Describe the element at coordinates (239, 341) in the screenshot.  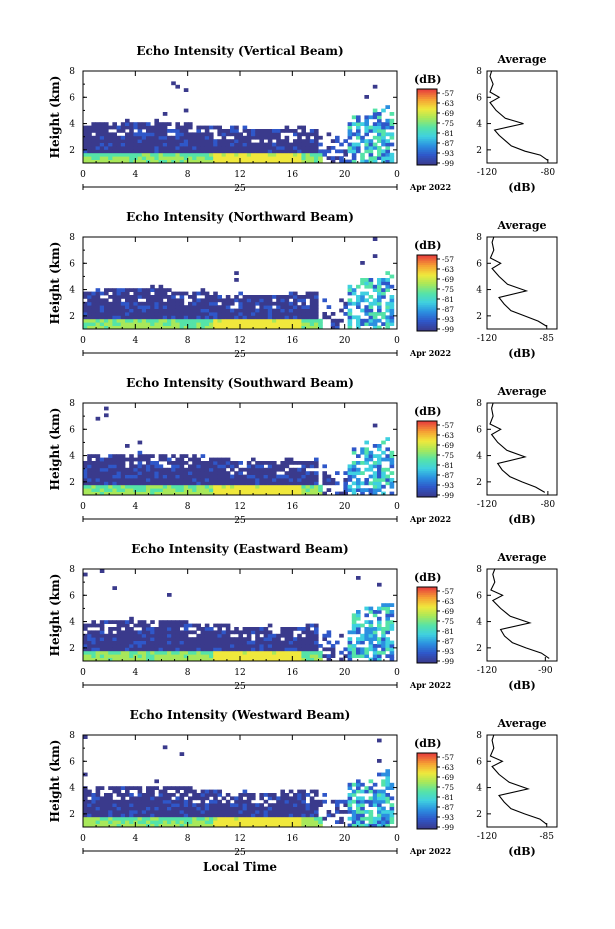
I see `x-tick-label: 12` at that location.